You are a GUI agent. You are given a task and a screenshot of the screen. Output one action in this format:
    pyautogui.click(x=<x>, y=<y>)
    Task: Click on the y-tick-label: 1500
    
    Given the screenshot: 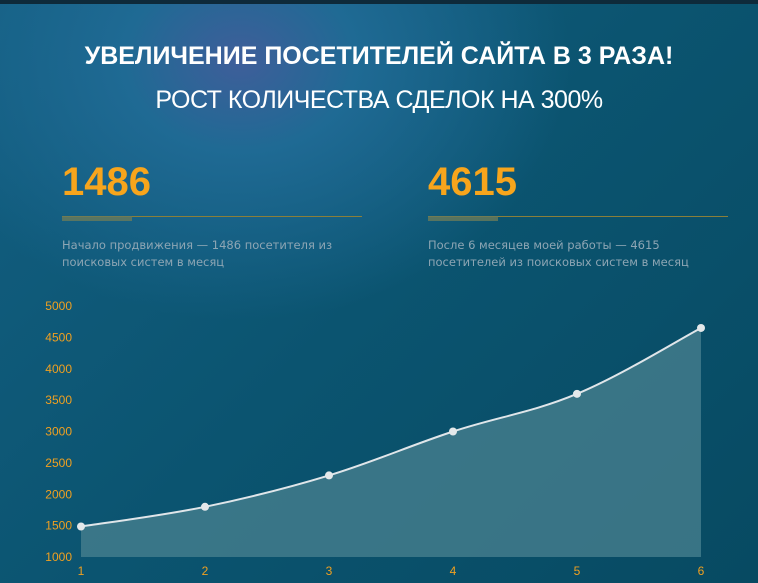 What is the action you would take?
    pyautogui.click(x=58, y=526)
    